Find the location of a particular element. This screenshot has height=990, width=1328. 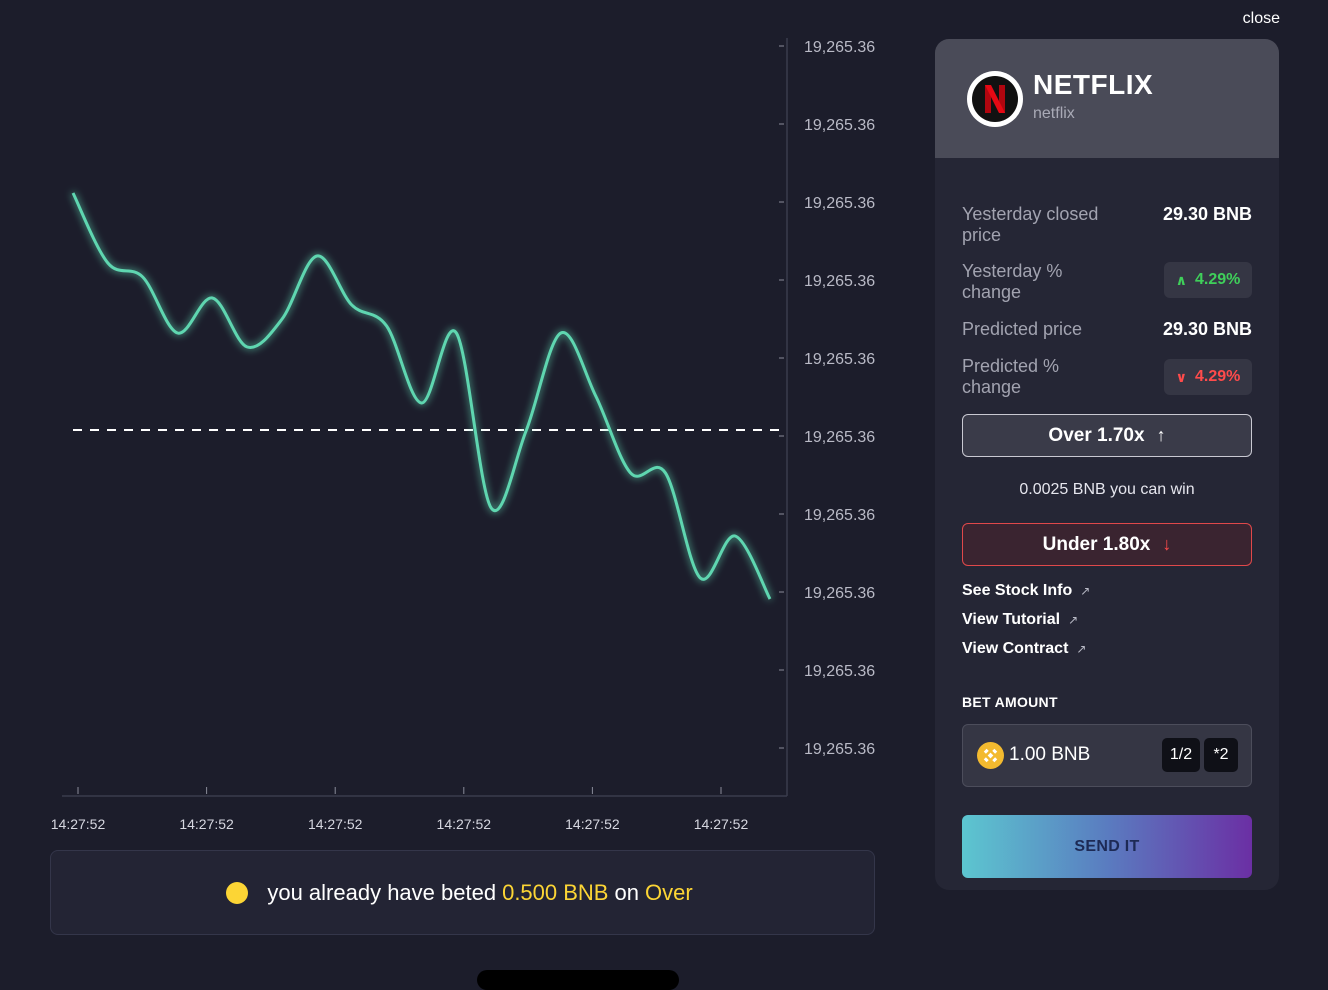

over-button-label: Over 1.70x is located at coordinates (1096, 435).